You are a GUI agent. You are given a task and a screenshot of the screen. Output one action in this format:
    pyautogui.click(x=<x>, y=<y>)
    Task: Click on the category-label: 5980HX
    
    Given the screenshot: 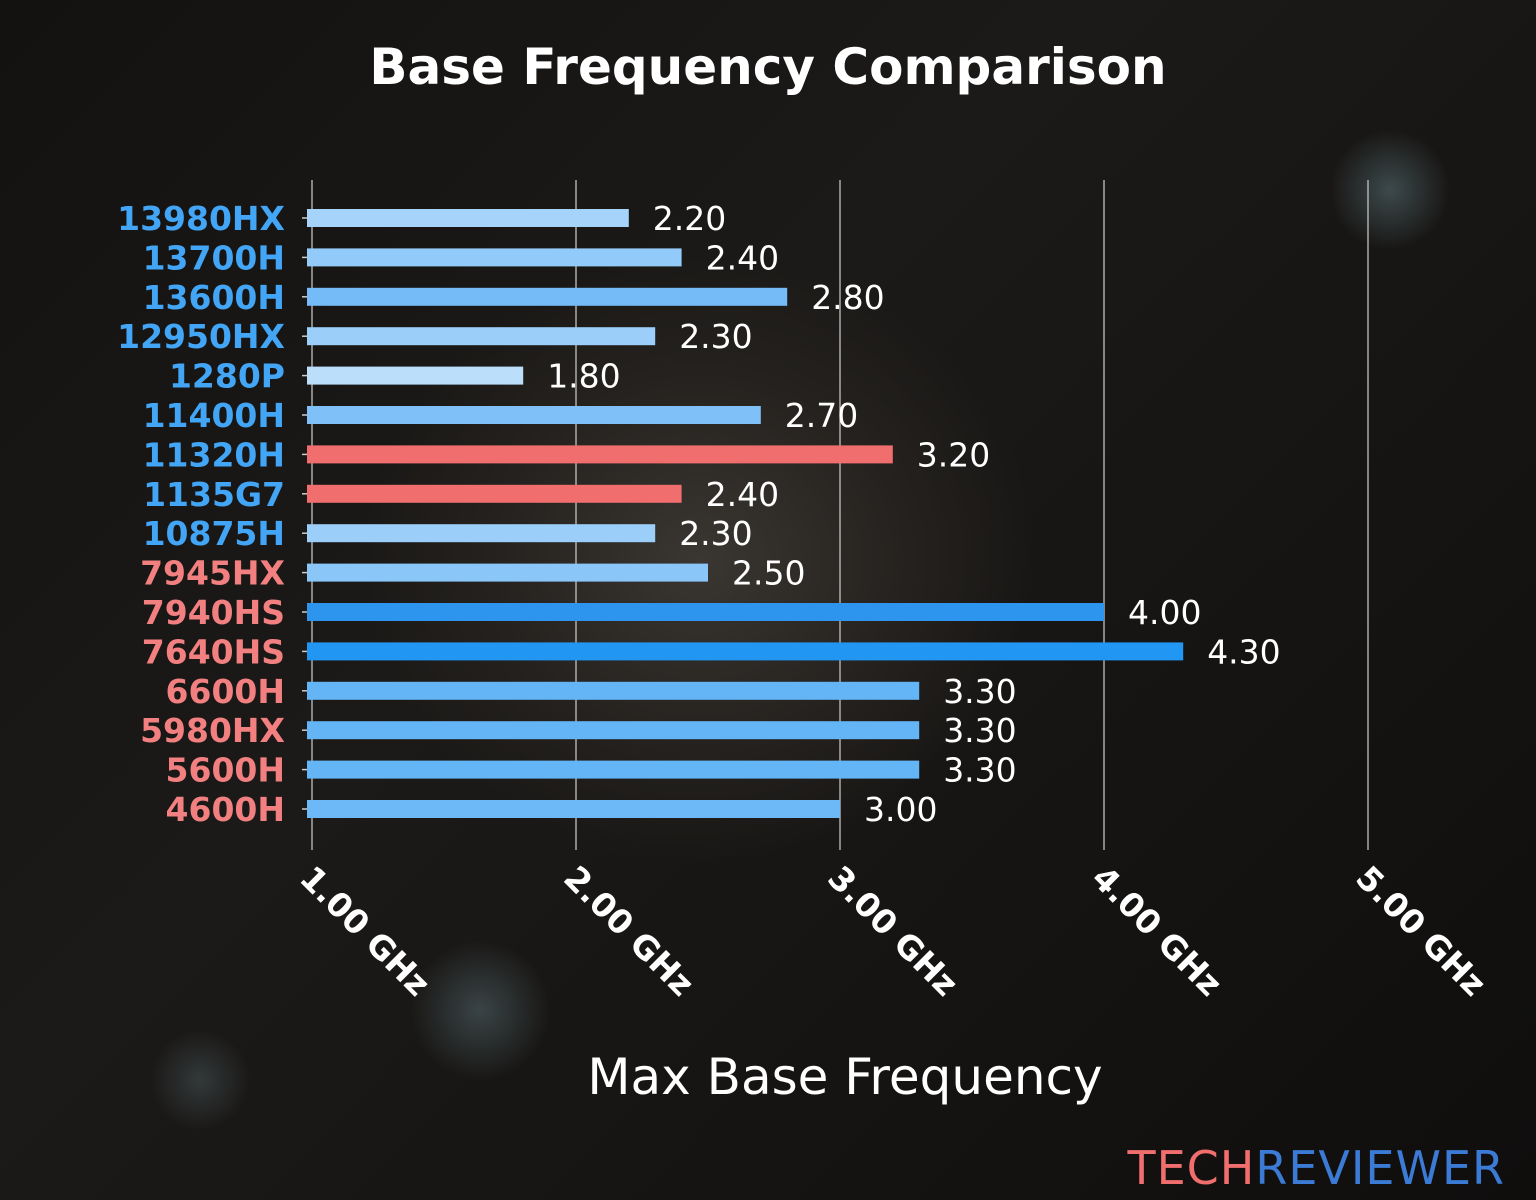 What is the action you would take?
    pyautogui.click(x=212, y=730)
    